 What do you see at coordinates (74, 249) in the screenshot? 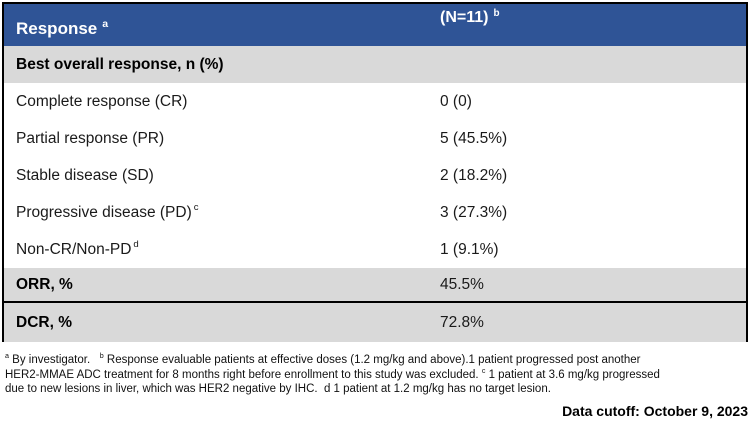
I see `row-label: Non-CR/Non-PD` at bounding box center [74, 249].